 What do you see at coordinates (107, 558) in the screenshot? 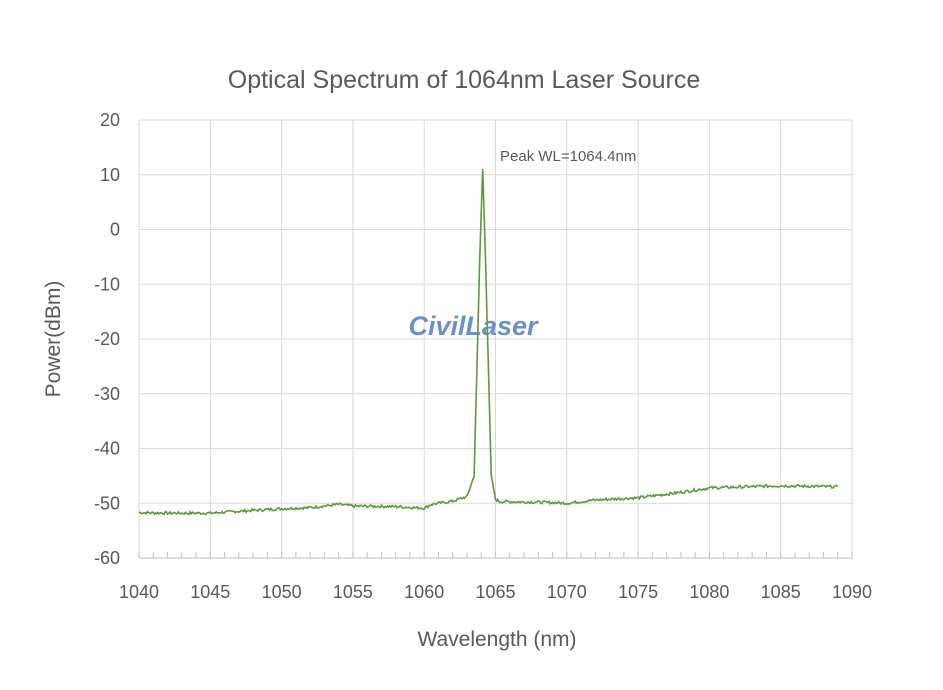
I see `y-tick-label: -60` at bounding box center [107, 558].